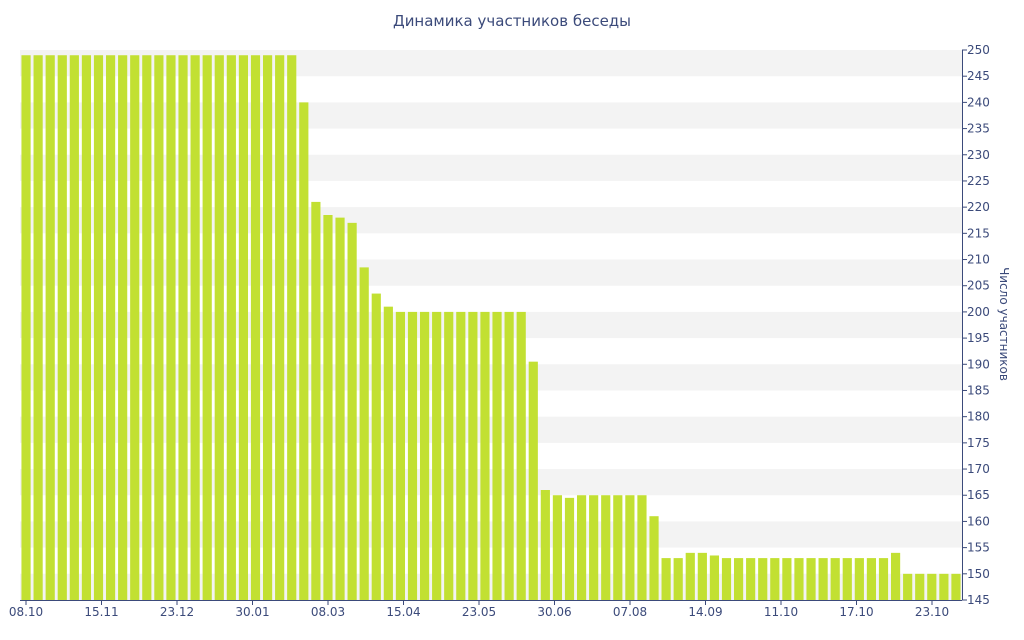  I want to click on y-tick-label: 175, so click(978, 443).